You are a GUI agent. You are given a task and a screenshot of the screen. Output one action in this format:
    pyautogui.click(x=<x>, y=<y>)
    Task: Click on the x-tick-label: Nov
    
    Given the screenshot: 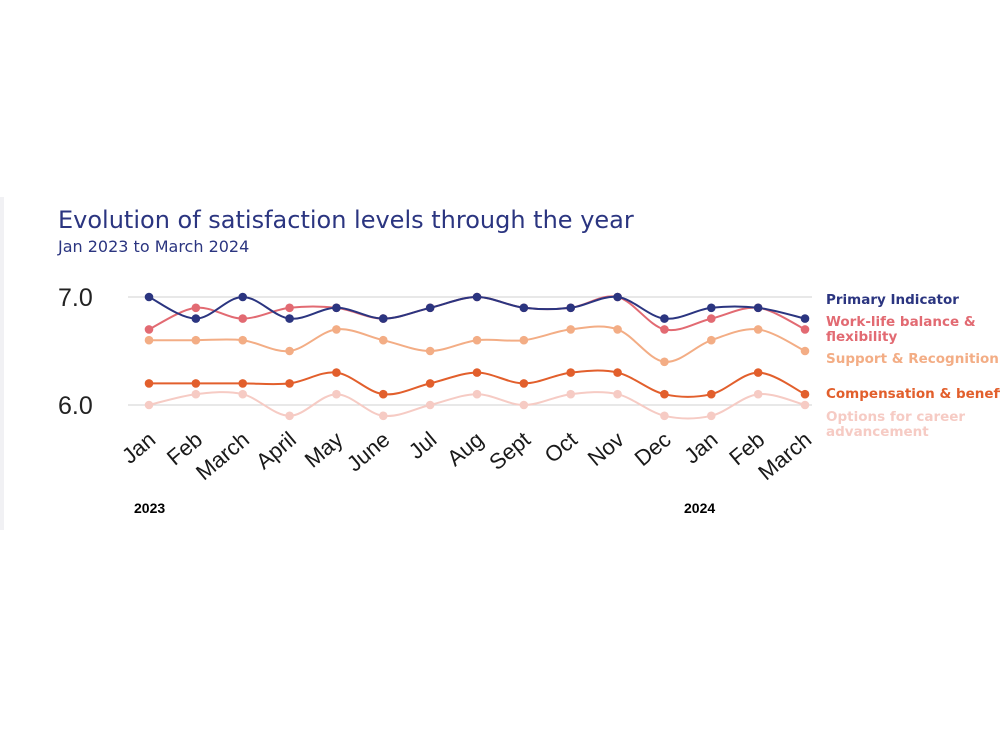 What is the action you would take?
    pyautogui.click(x=606, y=449)
    